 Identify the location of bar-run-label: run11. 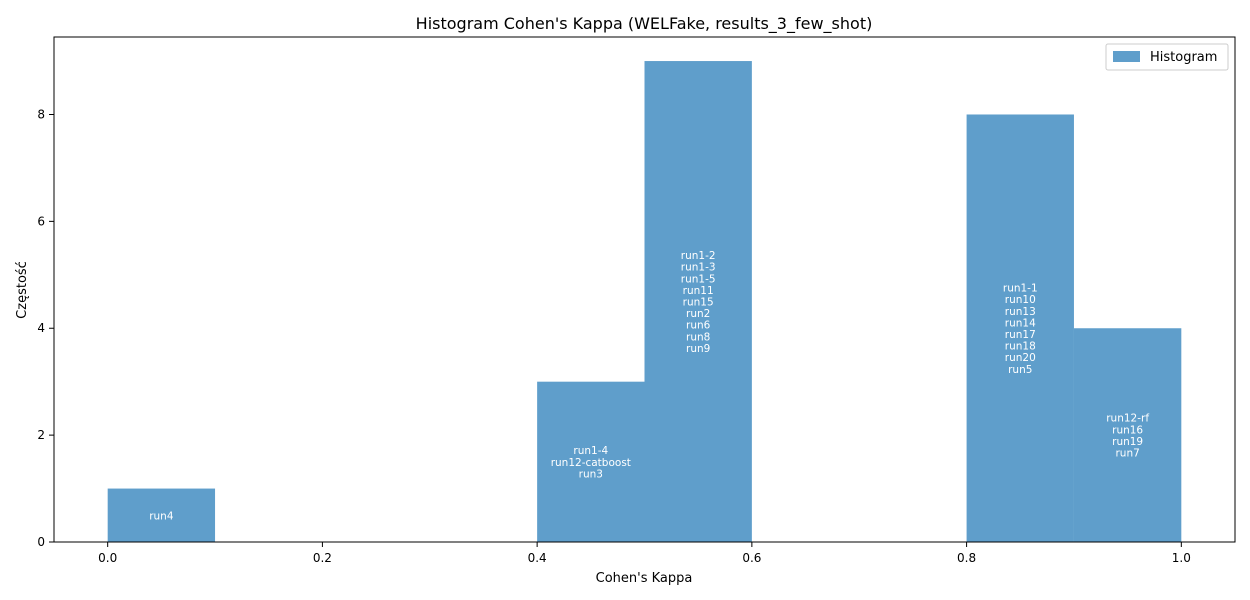
(698, 291).